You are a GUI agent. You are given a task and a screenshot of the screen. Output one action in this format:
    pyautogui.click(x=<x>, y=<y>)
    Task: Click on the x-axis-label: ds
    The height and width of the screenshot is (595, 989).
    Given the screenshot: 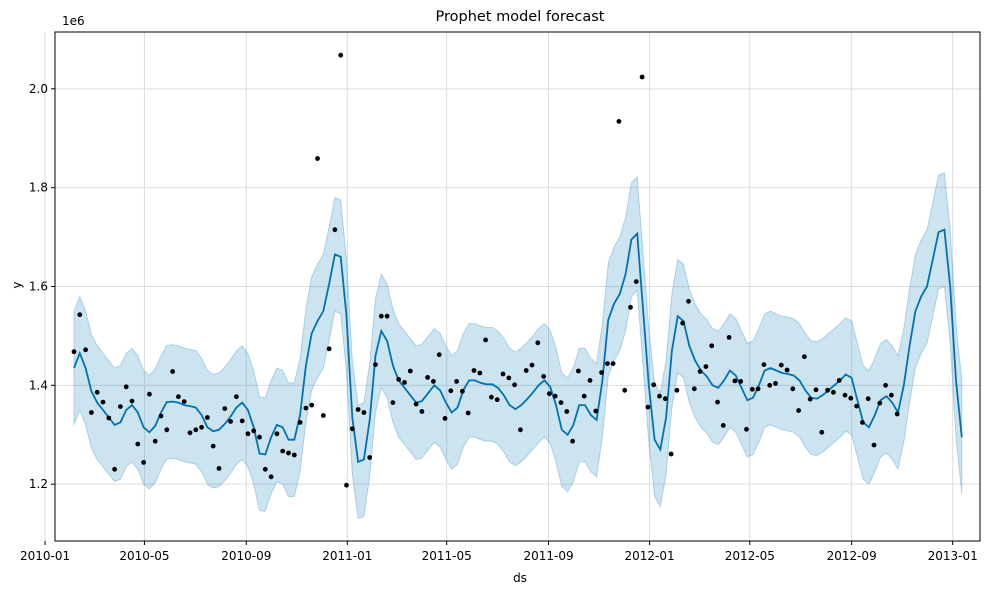 What is the action you would take?
    pyautogui.click(x=520, y=578)
    